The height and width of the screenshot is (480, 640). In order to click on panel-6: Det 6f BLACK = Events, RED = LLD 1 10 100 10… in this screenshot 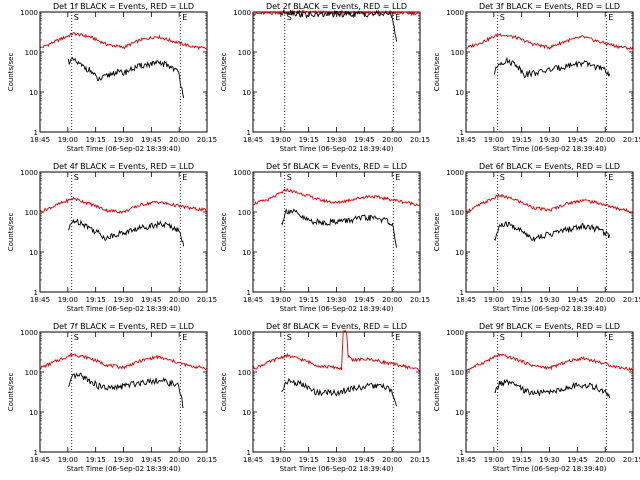, I will do `click(536, 237)`.